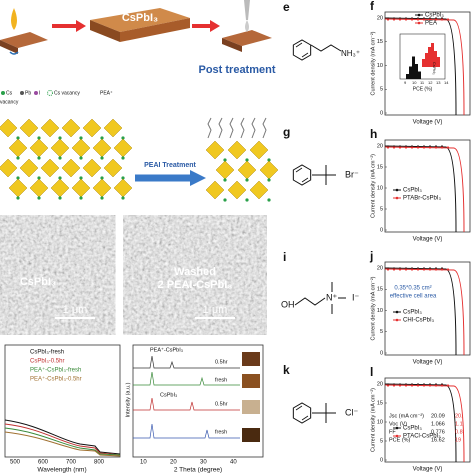 The width and height of the screenshot is (474, 474). I want to click on counter-ion: Cl⁻, so click(351, 412).